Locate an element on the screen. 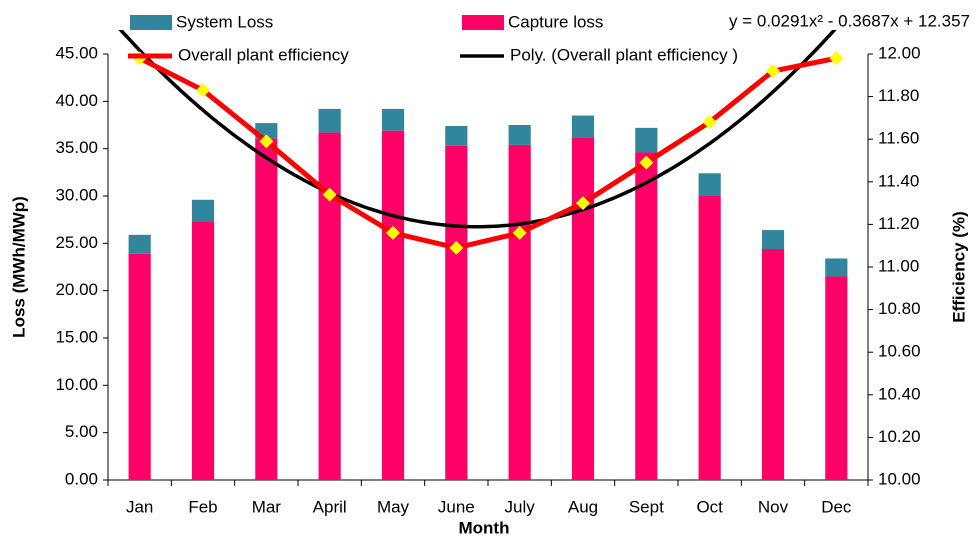 The height and width of the screenshot is (539, 974). x-tick-label: Jan is located at coordinates (139, 506).